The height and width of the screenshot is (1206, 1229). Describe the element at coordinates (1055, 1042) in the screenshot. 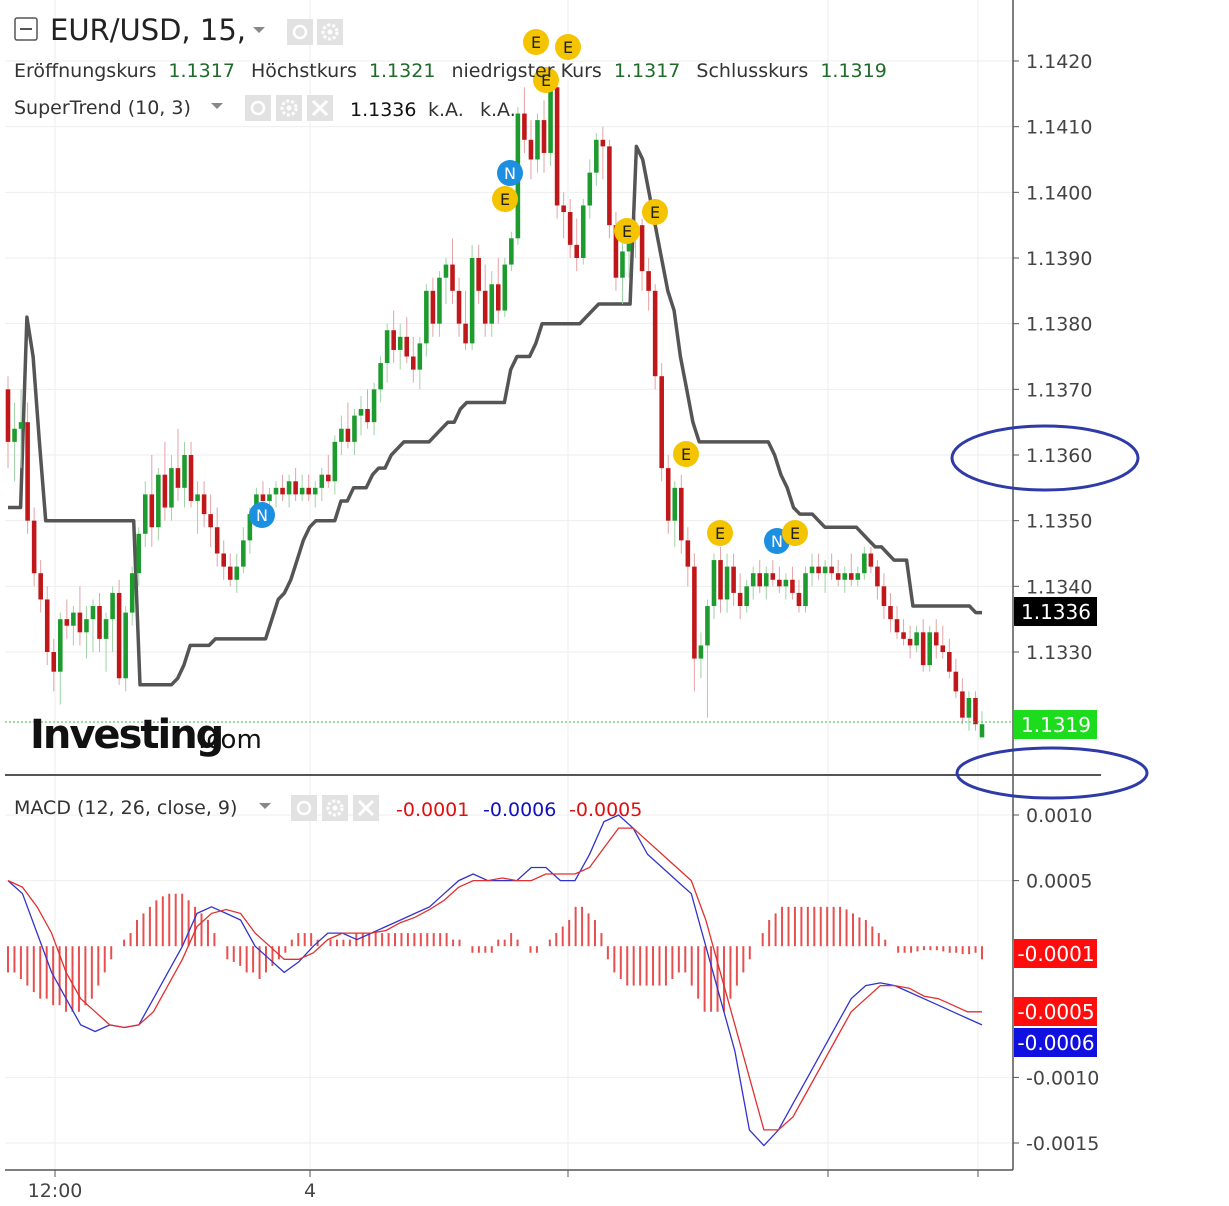

I see `macd-line-badge: -0.0006` at that location.